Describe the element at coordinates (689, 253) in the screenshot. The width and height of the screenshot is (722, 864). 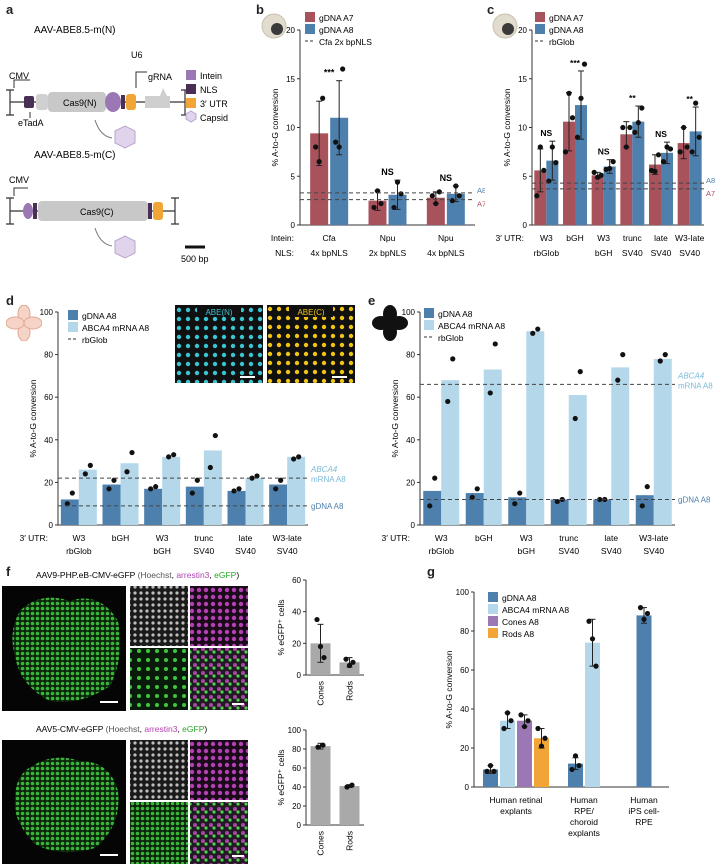
I see `c-category-line2: SV40` at that location.